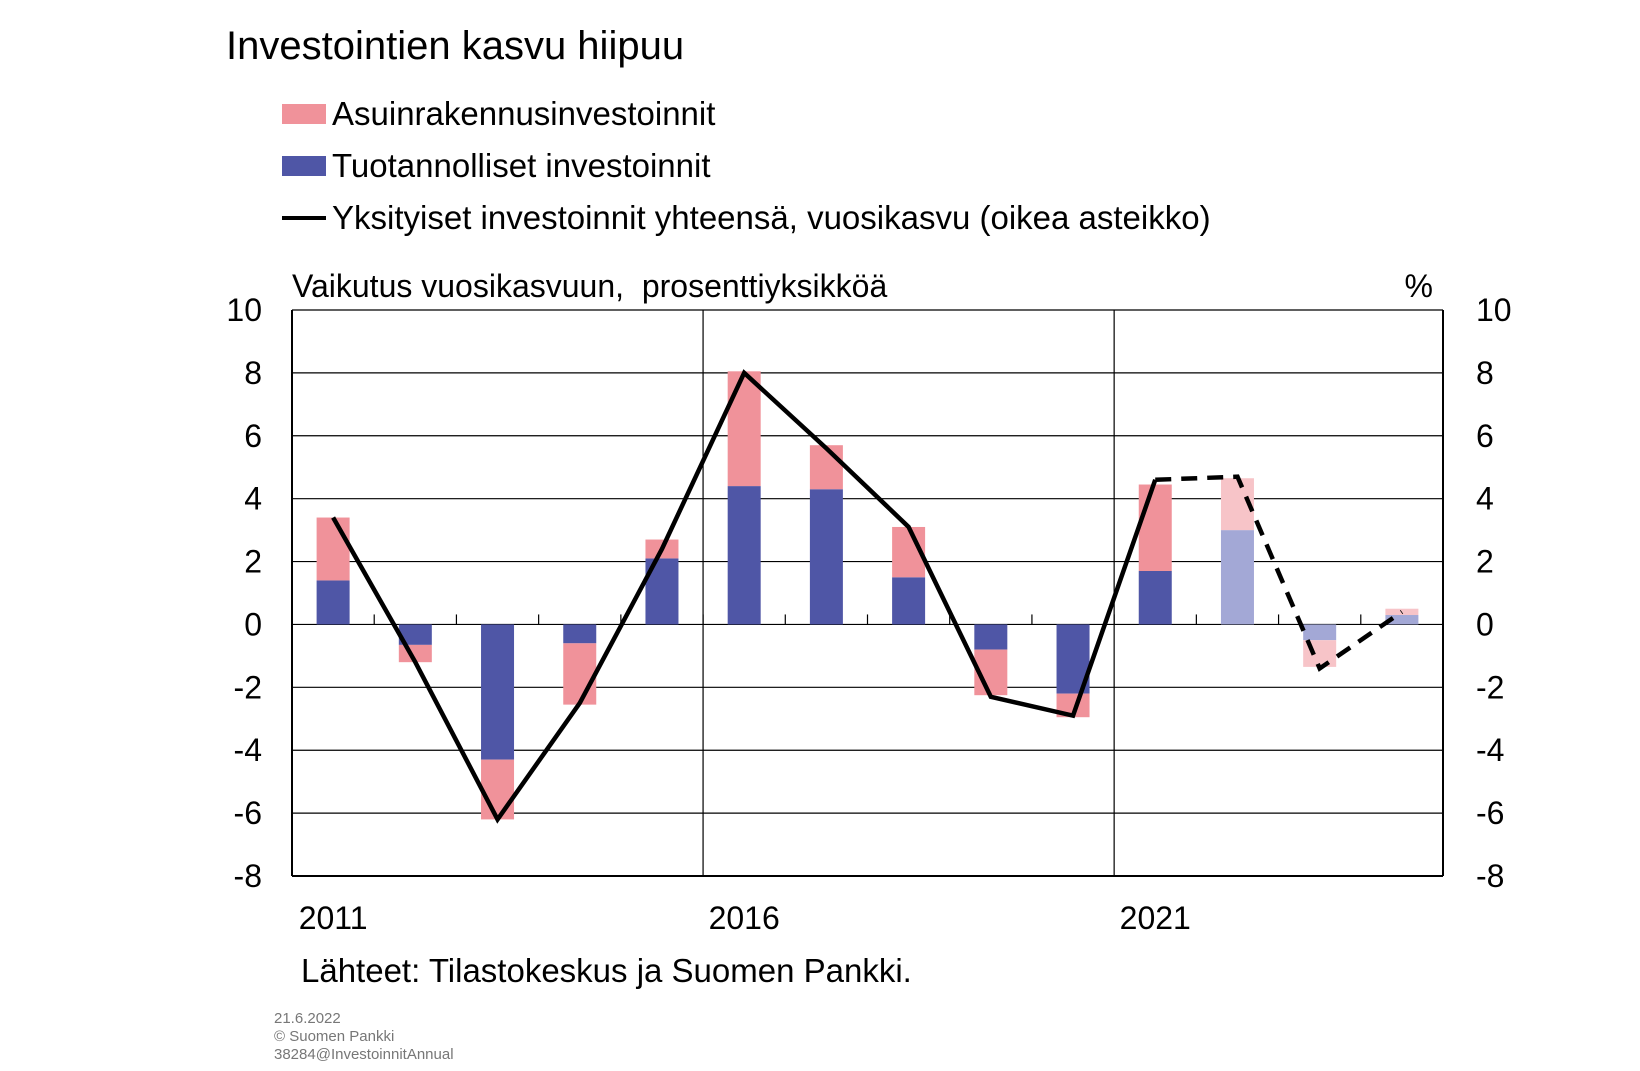  I want to click on y-tick-label-left: 4, so click(253, 499).